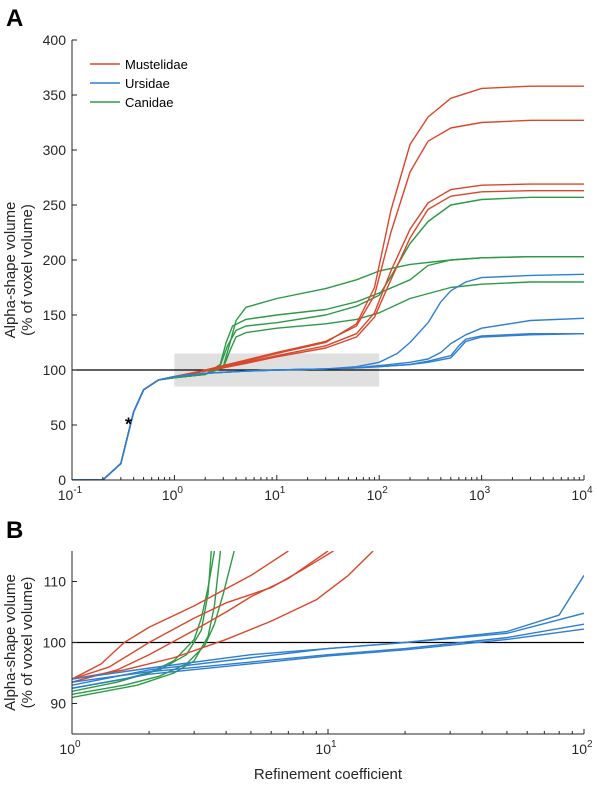 The height and width of the screenshot is (787, 597). Describe the element at coordinates (147, 83) in the screenshot. I see `legend-label-ursidae: Ursidae` at that location.